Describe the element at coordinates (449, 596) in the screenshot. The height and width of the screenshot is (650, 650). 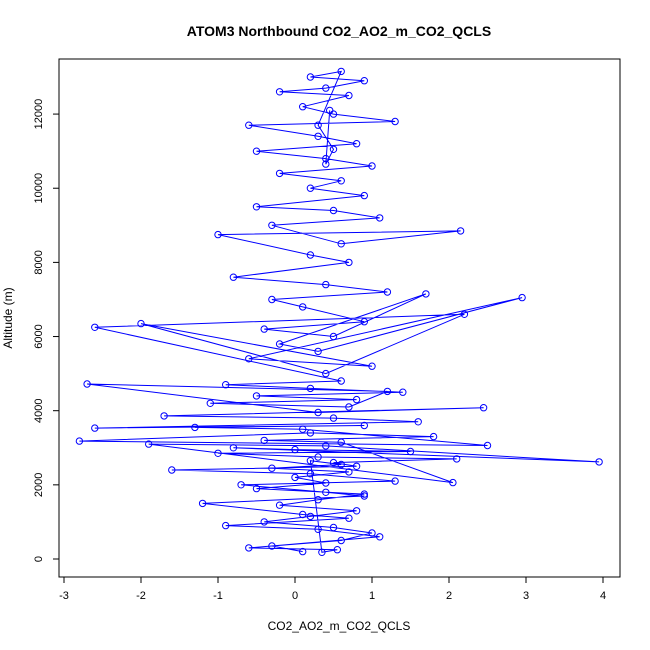
I see `x-tick-label: 2` at that location.